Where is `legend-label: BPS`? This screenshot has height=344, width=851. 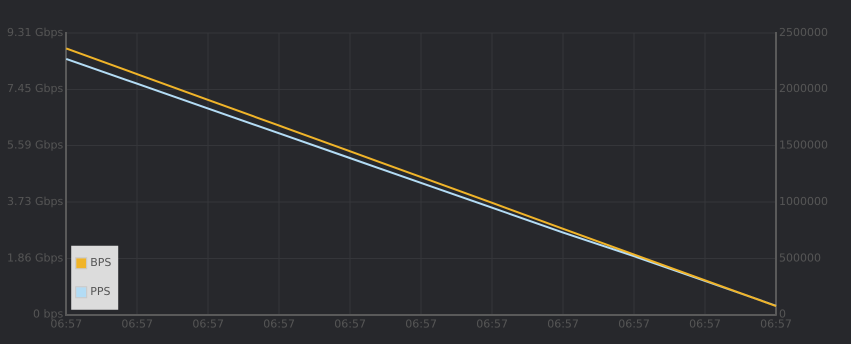 legend-label: BPS is located at coordinates (101, 263).